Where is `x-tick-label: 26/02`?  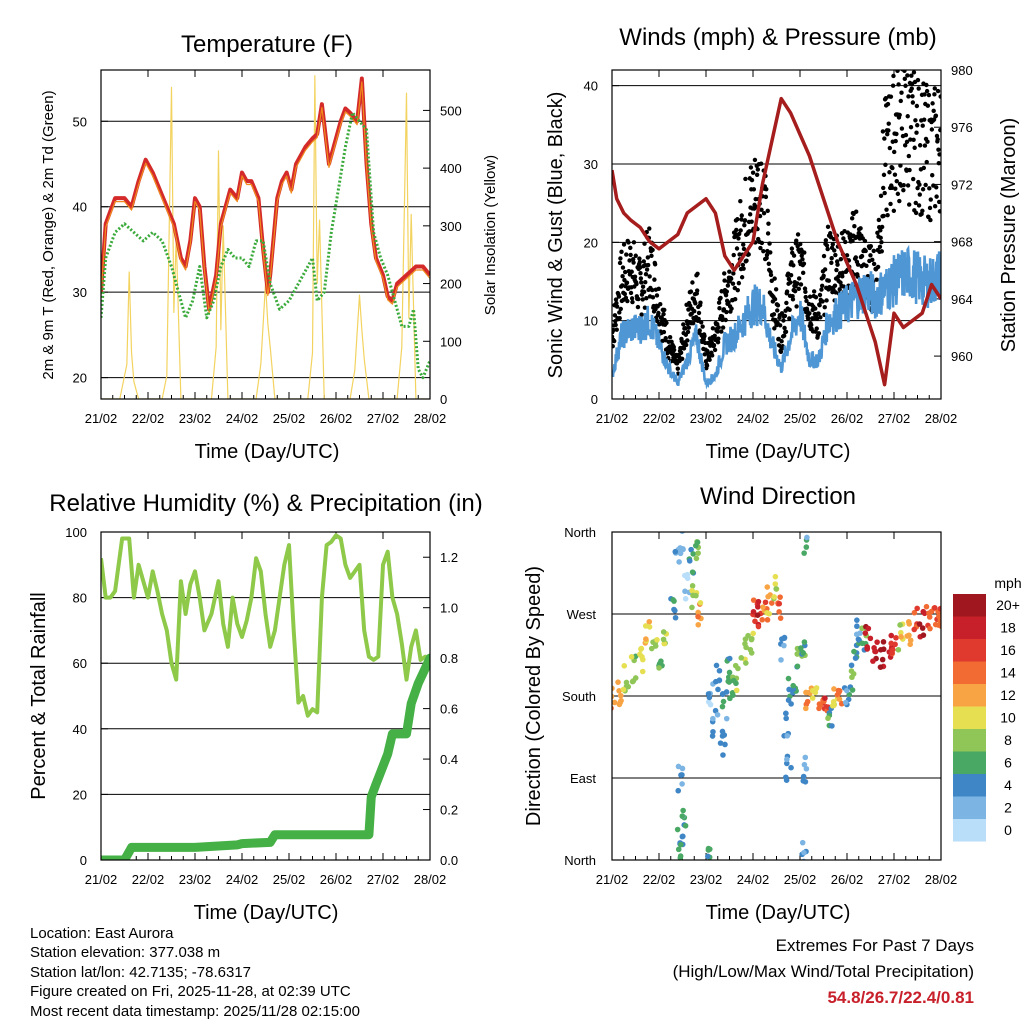 x-tick-label: 26/02 is located at coordinates (847, 418).